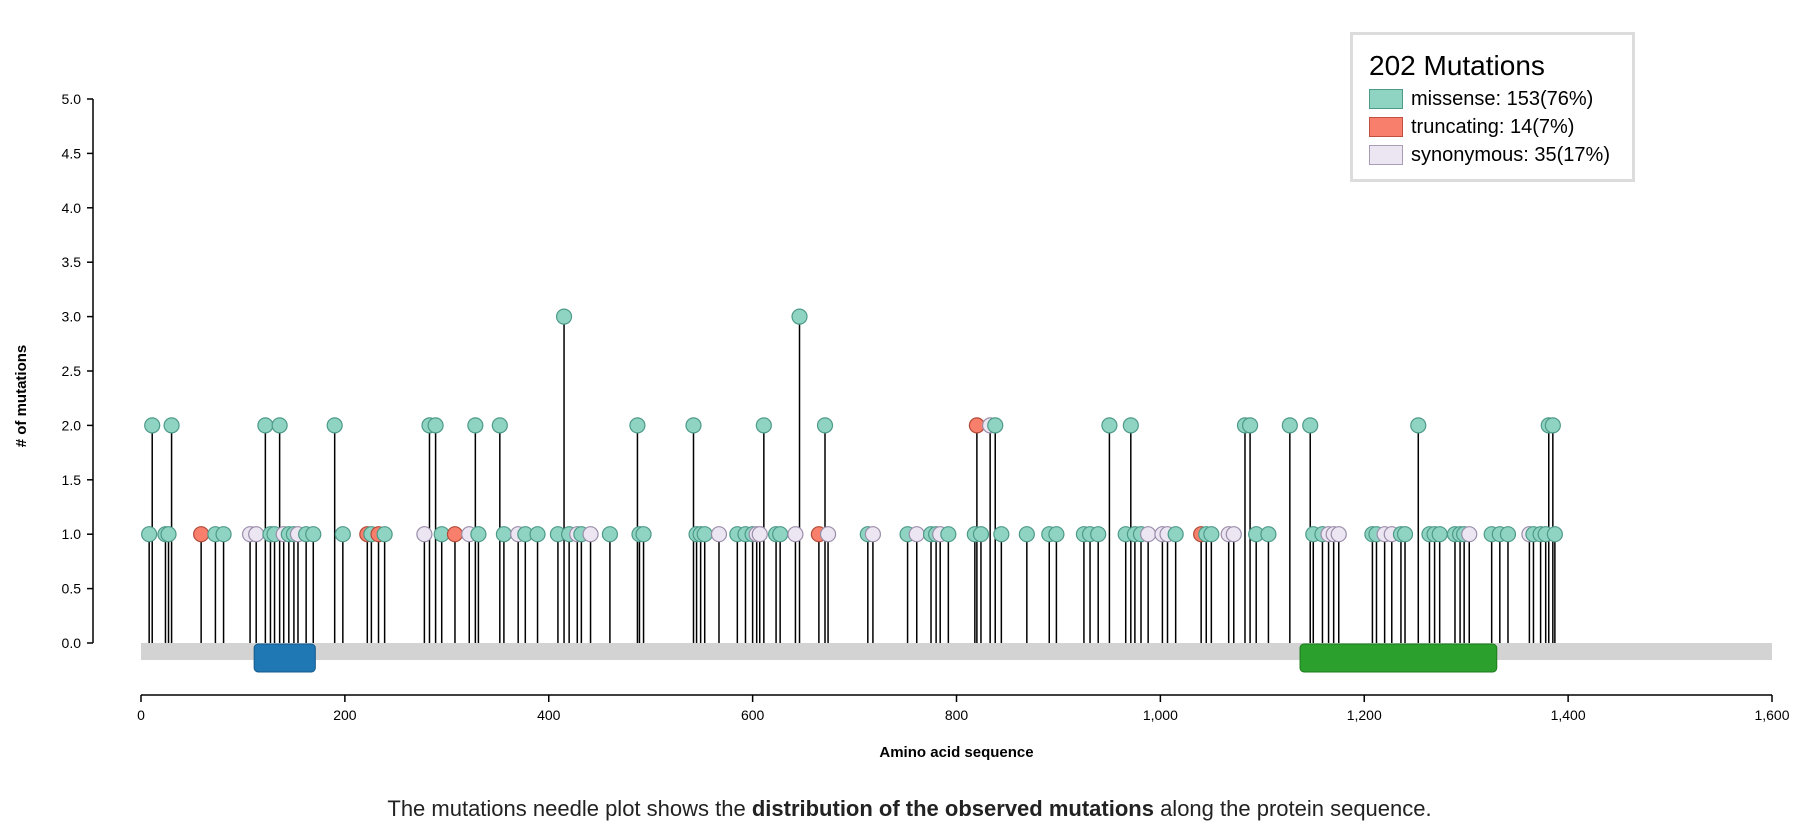 The width and height of the screenshot is (1819, 822). I want to click on legend-swatch-truncating, so click(1386, 127).